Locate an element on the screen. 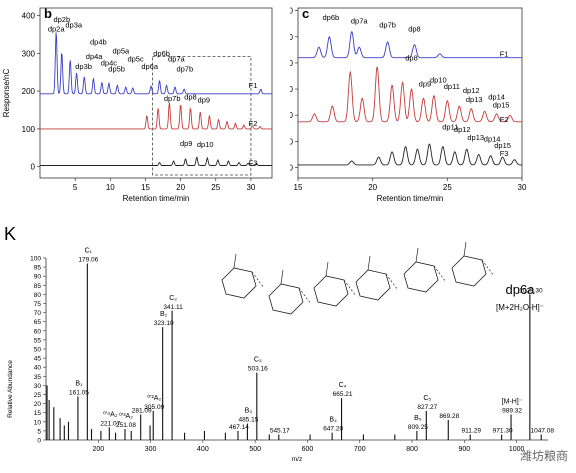 This screenshot has width=576, height=473. watermark: 潍坊粮商 is located at coordinates (543, 456).